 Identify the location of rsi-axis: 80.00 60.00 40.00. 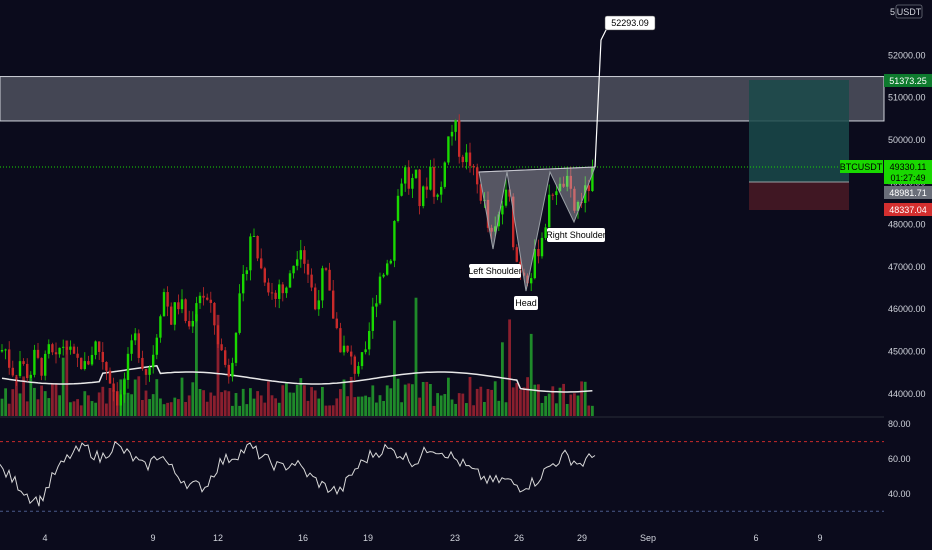
(899, 459).